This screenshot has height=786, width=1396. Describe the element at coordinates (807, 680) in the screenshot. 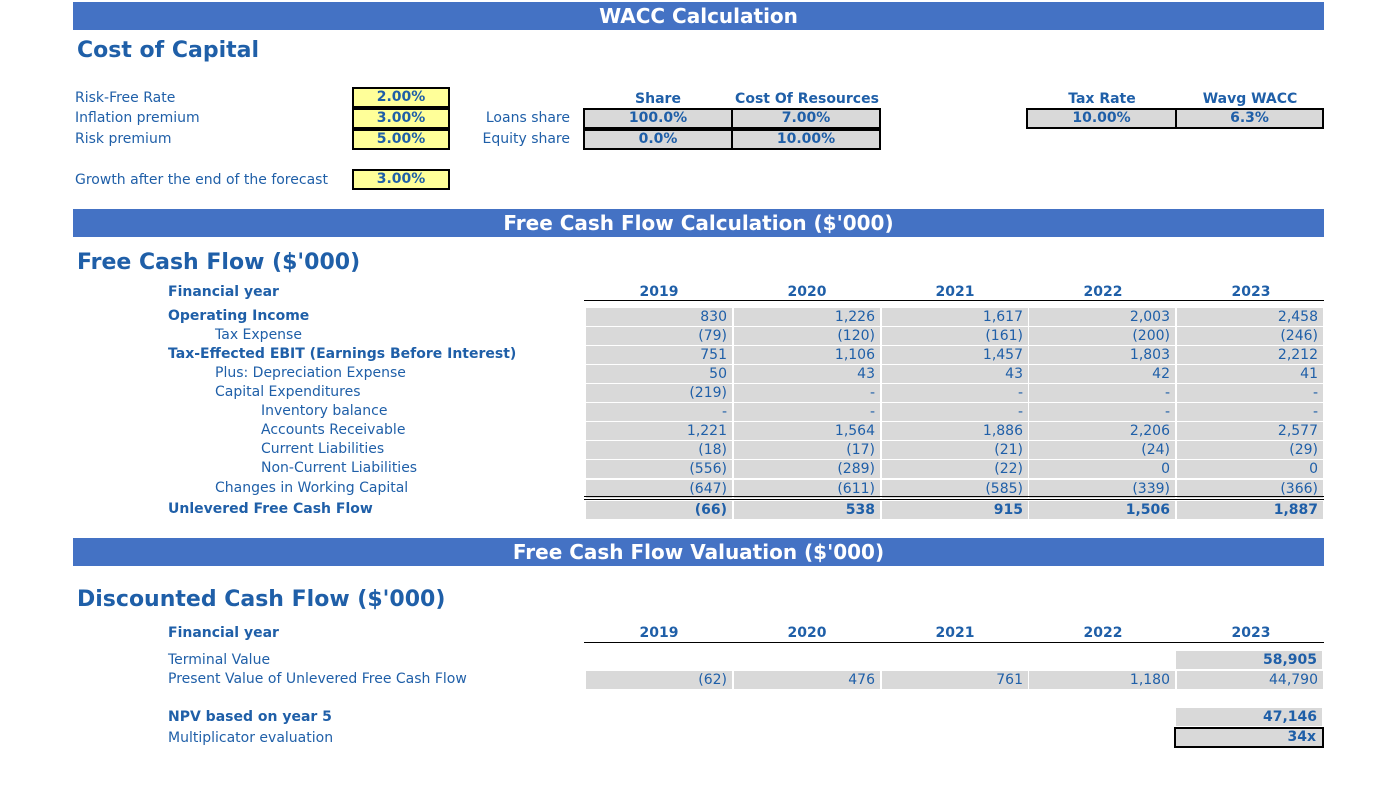

I see `pv-cell: 476` at that location.